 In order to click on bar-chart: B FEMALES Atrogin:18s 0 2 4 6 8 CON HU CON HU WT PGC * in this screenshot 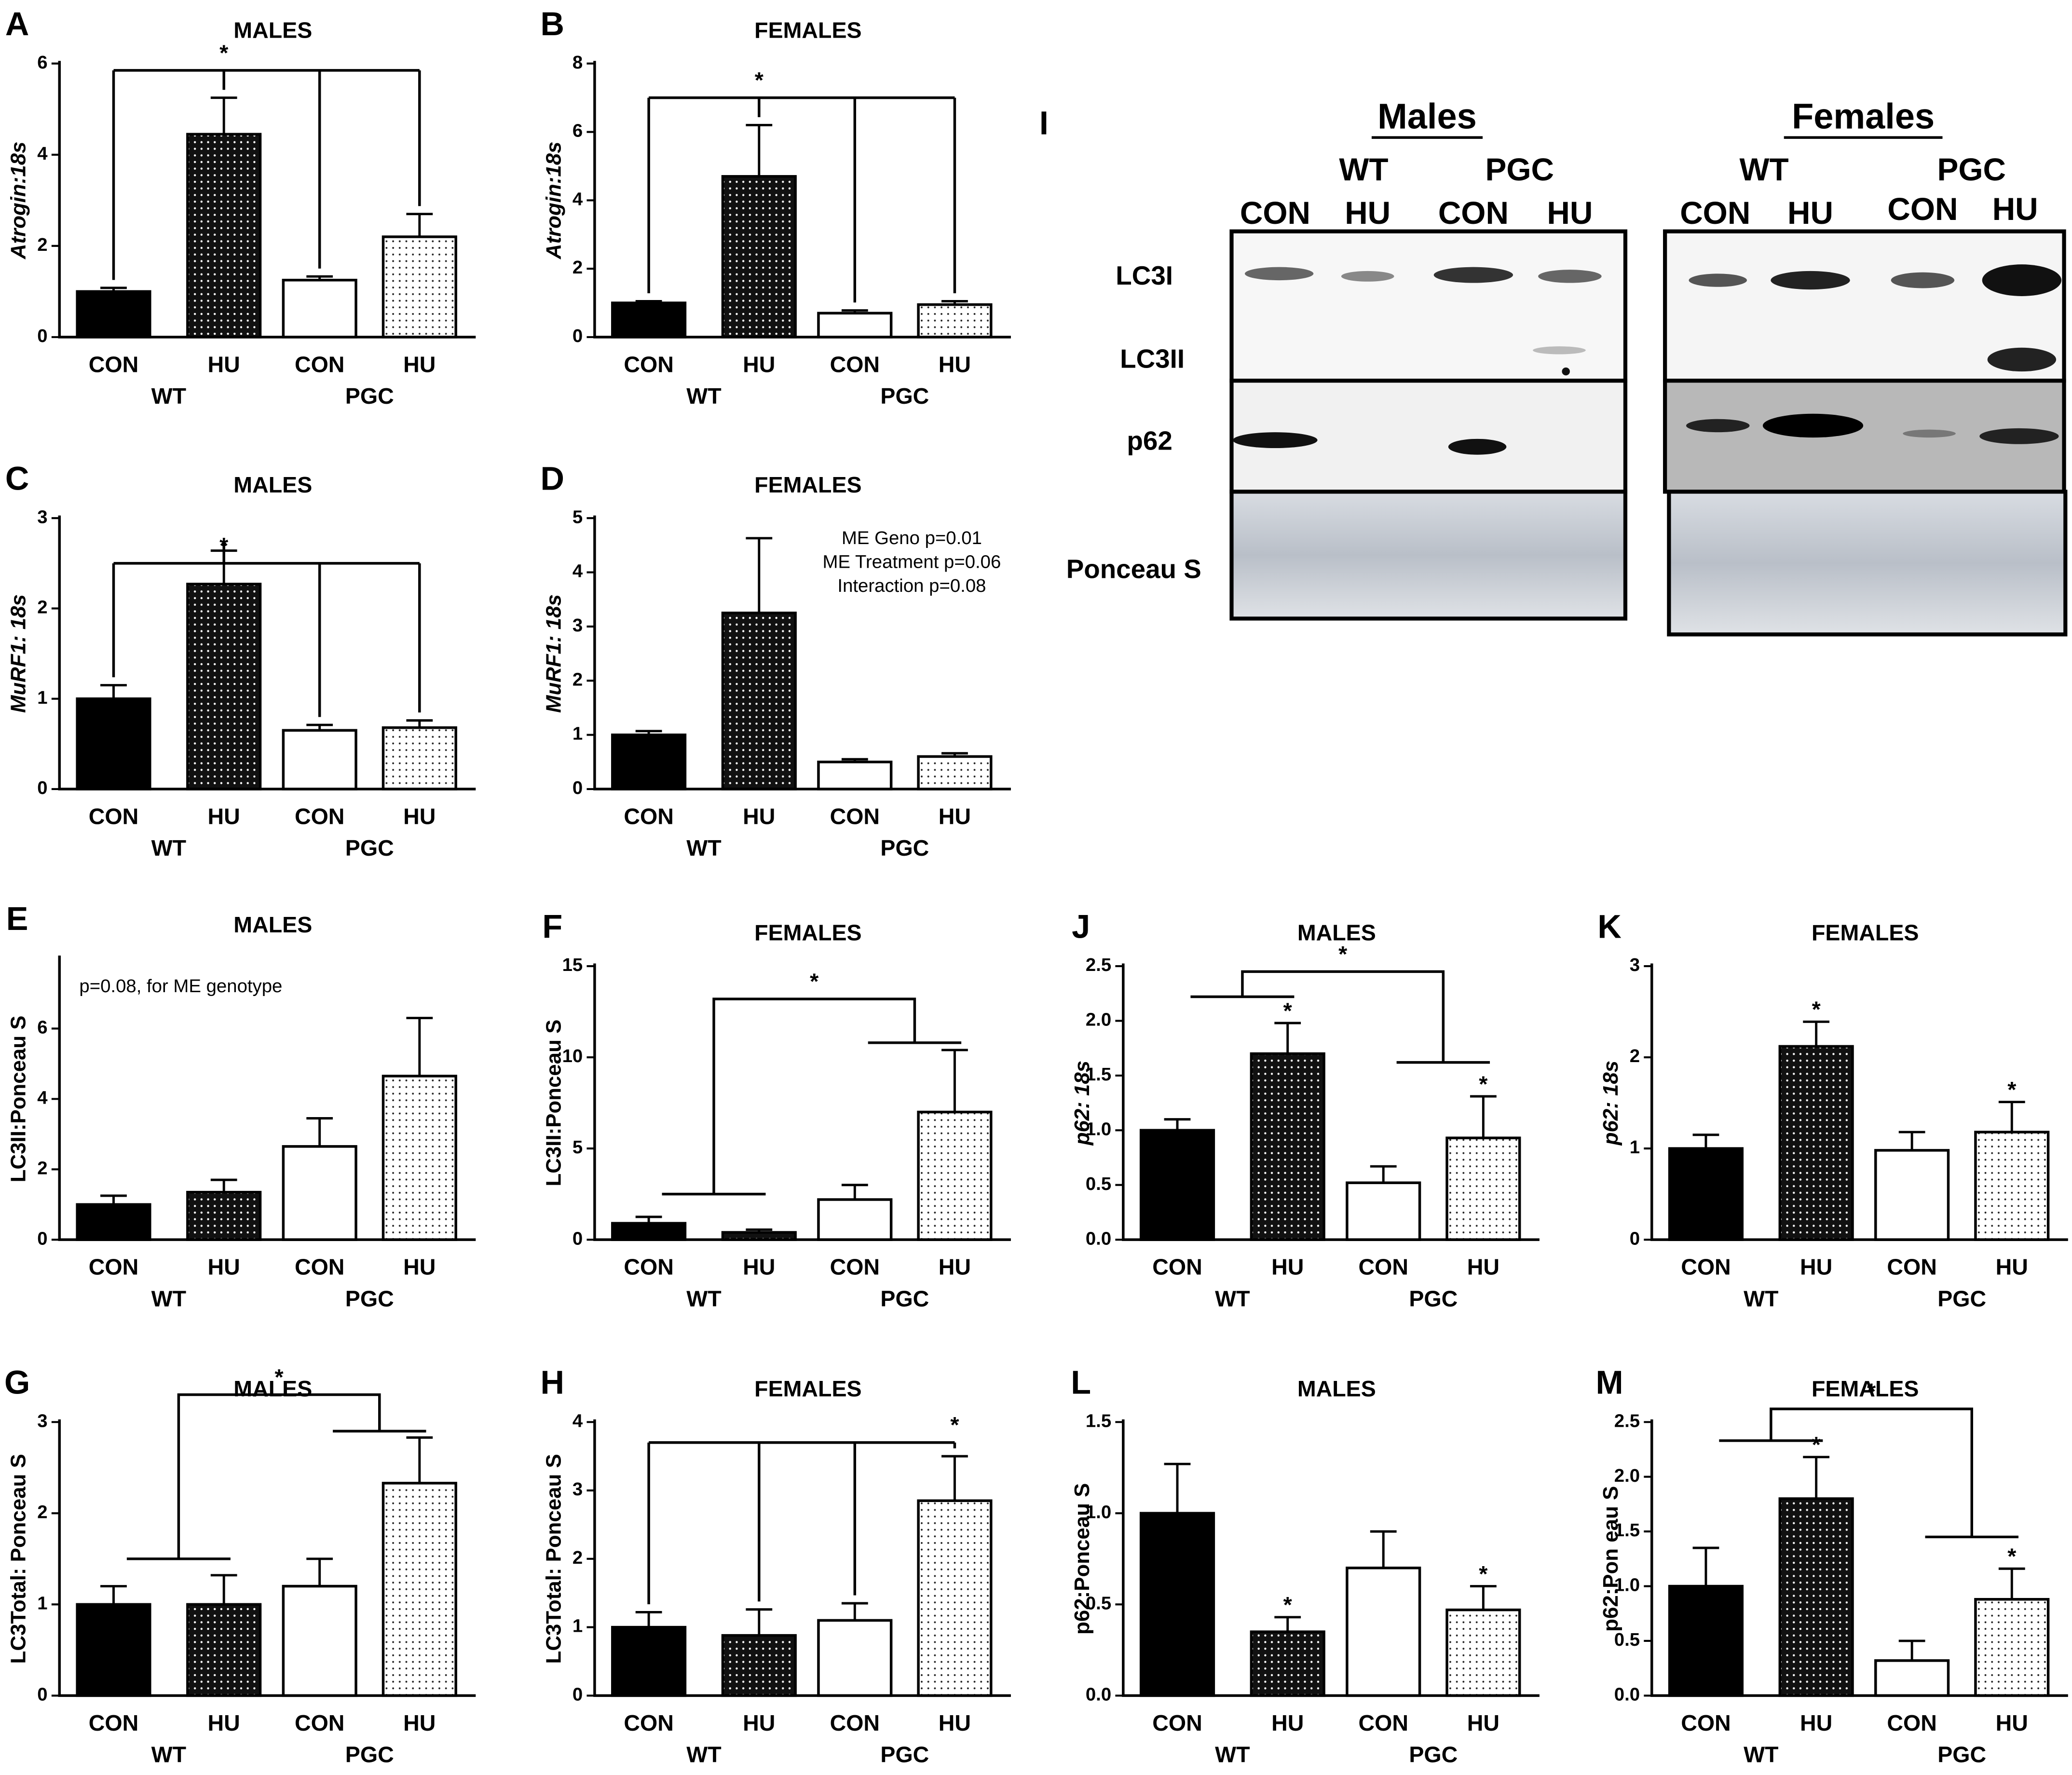, I will do `click(776, 207)`.